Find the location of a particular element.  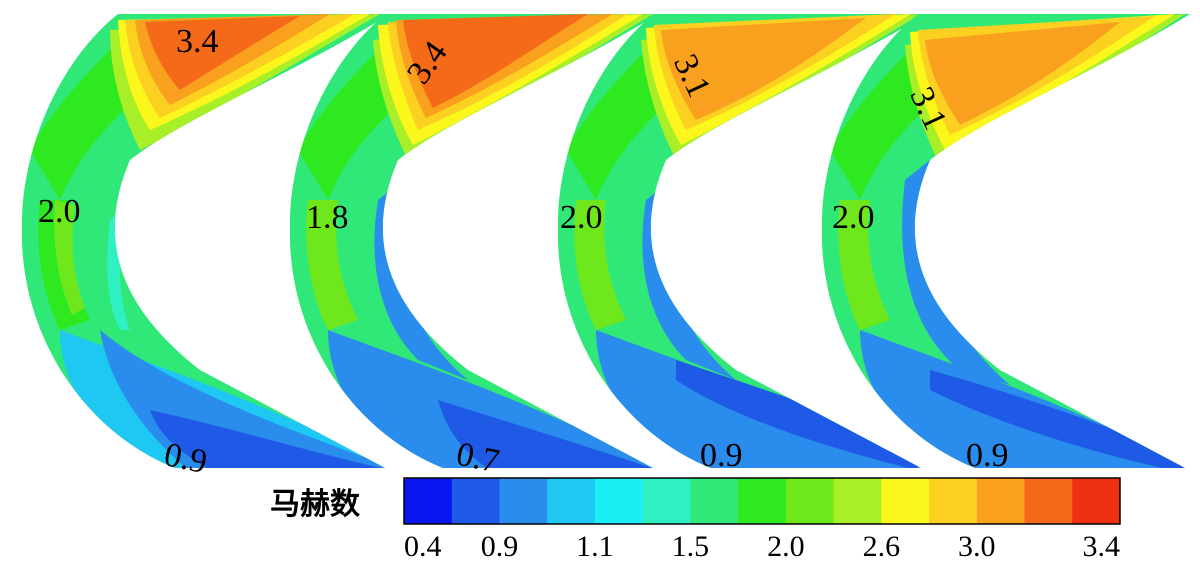

legend-tick-label: 0.9 is located at coordinates (500, 546).